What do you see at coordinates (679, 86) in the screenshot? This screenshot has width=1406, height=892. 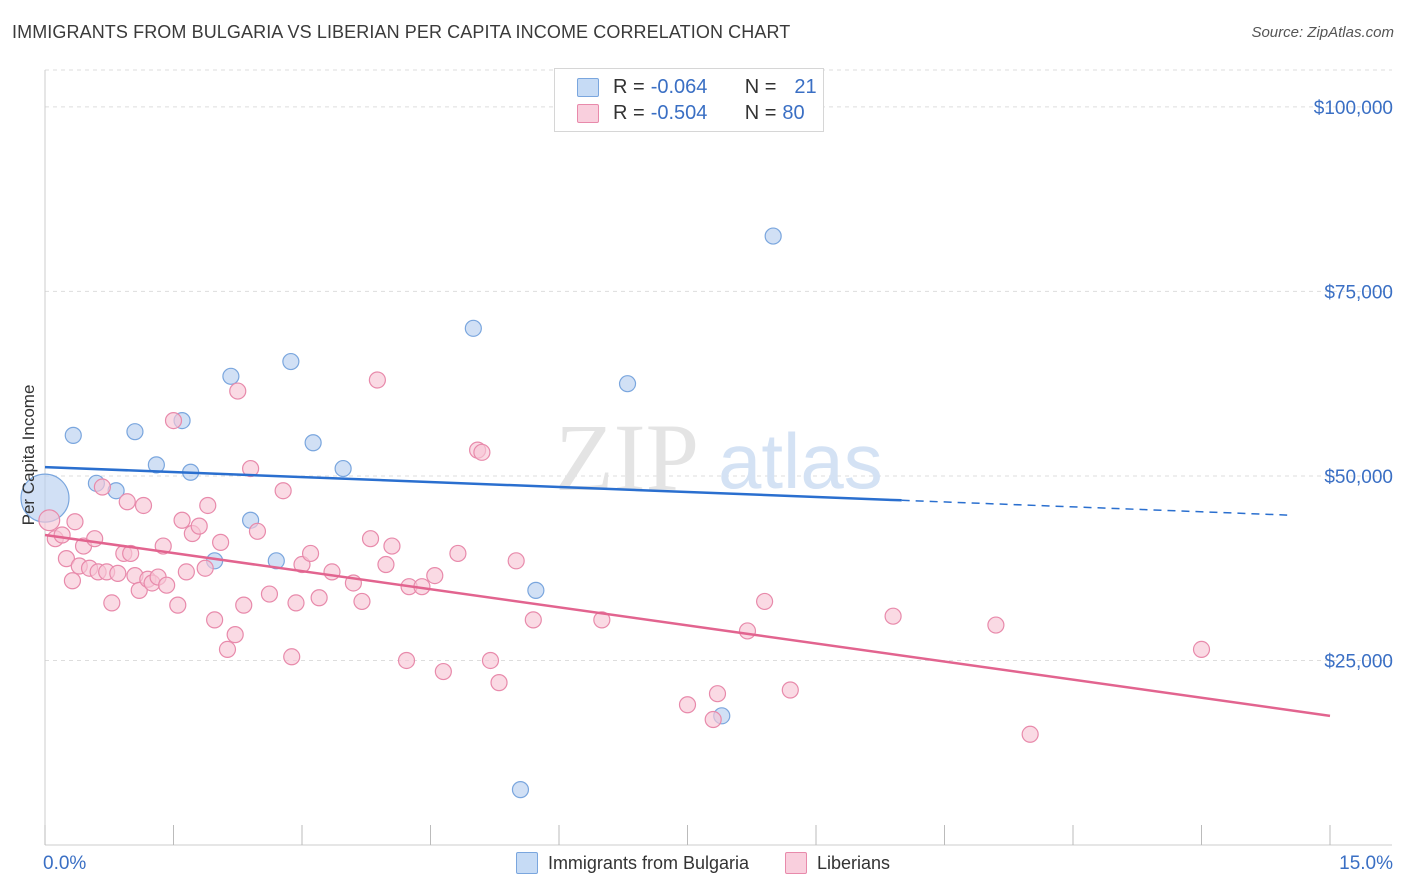 I see `legend-r-value: -0.064` at bounding box center [679, 86].